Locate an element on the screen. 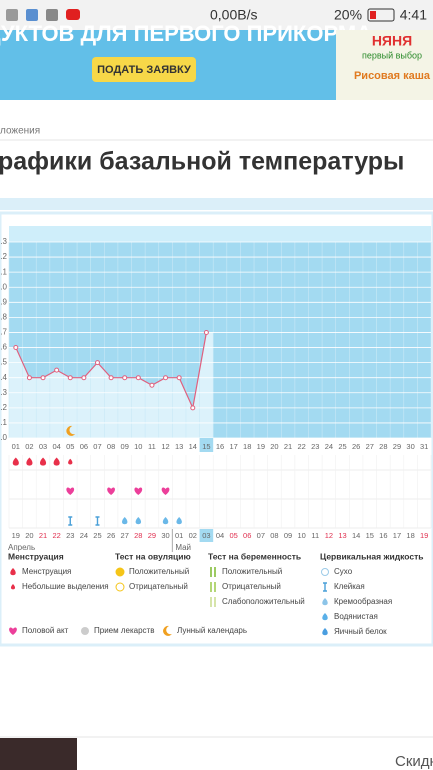 The width and height of the screenshot is (433, 770). banner-headline: ПРОДУКТОВ ДЛЯ ПЕРВОГО ПРИКОРМА is located at coordinates (186, 33).